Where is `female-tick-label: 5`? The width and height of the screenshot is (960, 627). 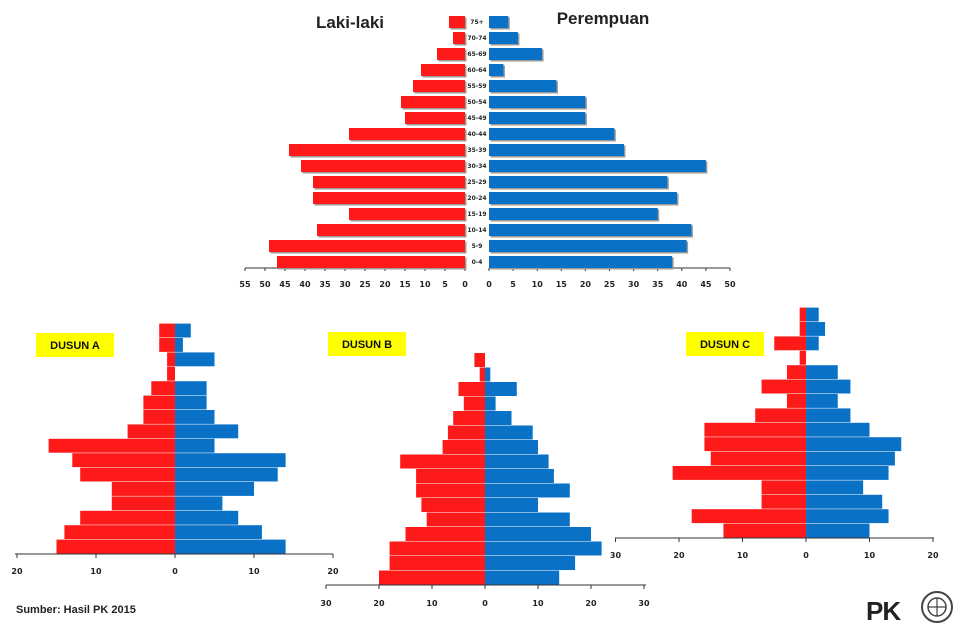
female-tick-label: 5 is located at coordinates (513, 284).